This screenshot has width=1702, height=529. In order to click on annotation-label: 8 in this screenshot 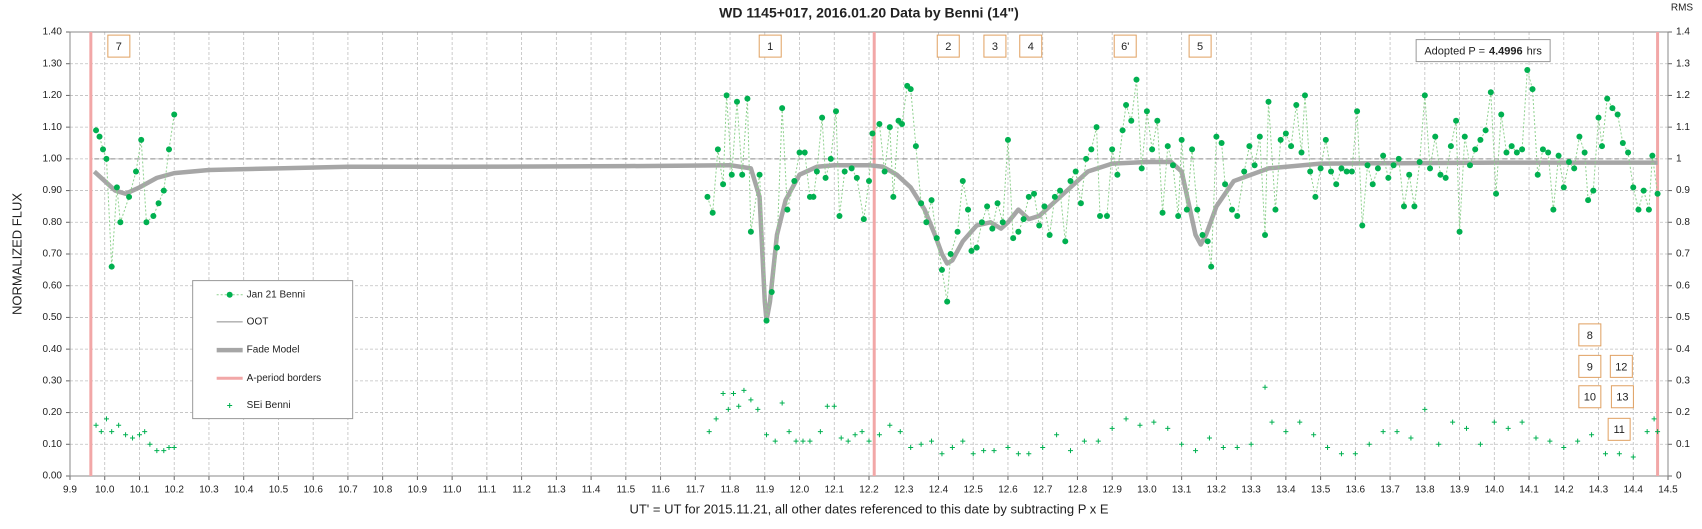, I will do `click(1590, 336)`.